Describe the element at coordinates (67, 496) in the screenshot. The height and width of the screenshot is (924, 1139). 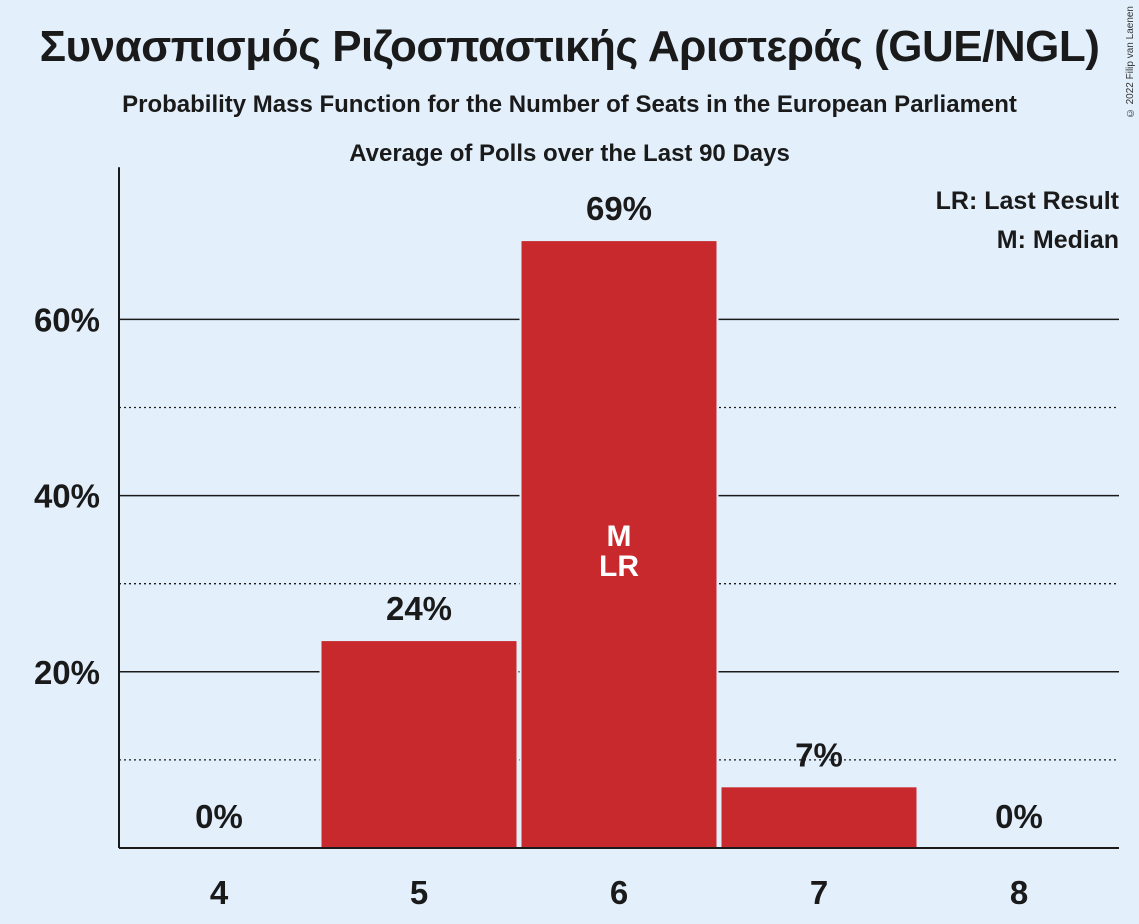
I see `y-tick-label: 40%` at that location.